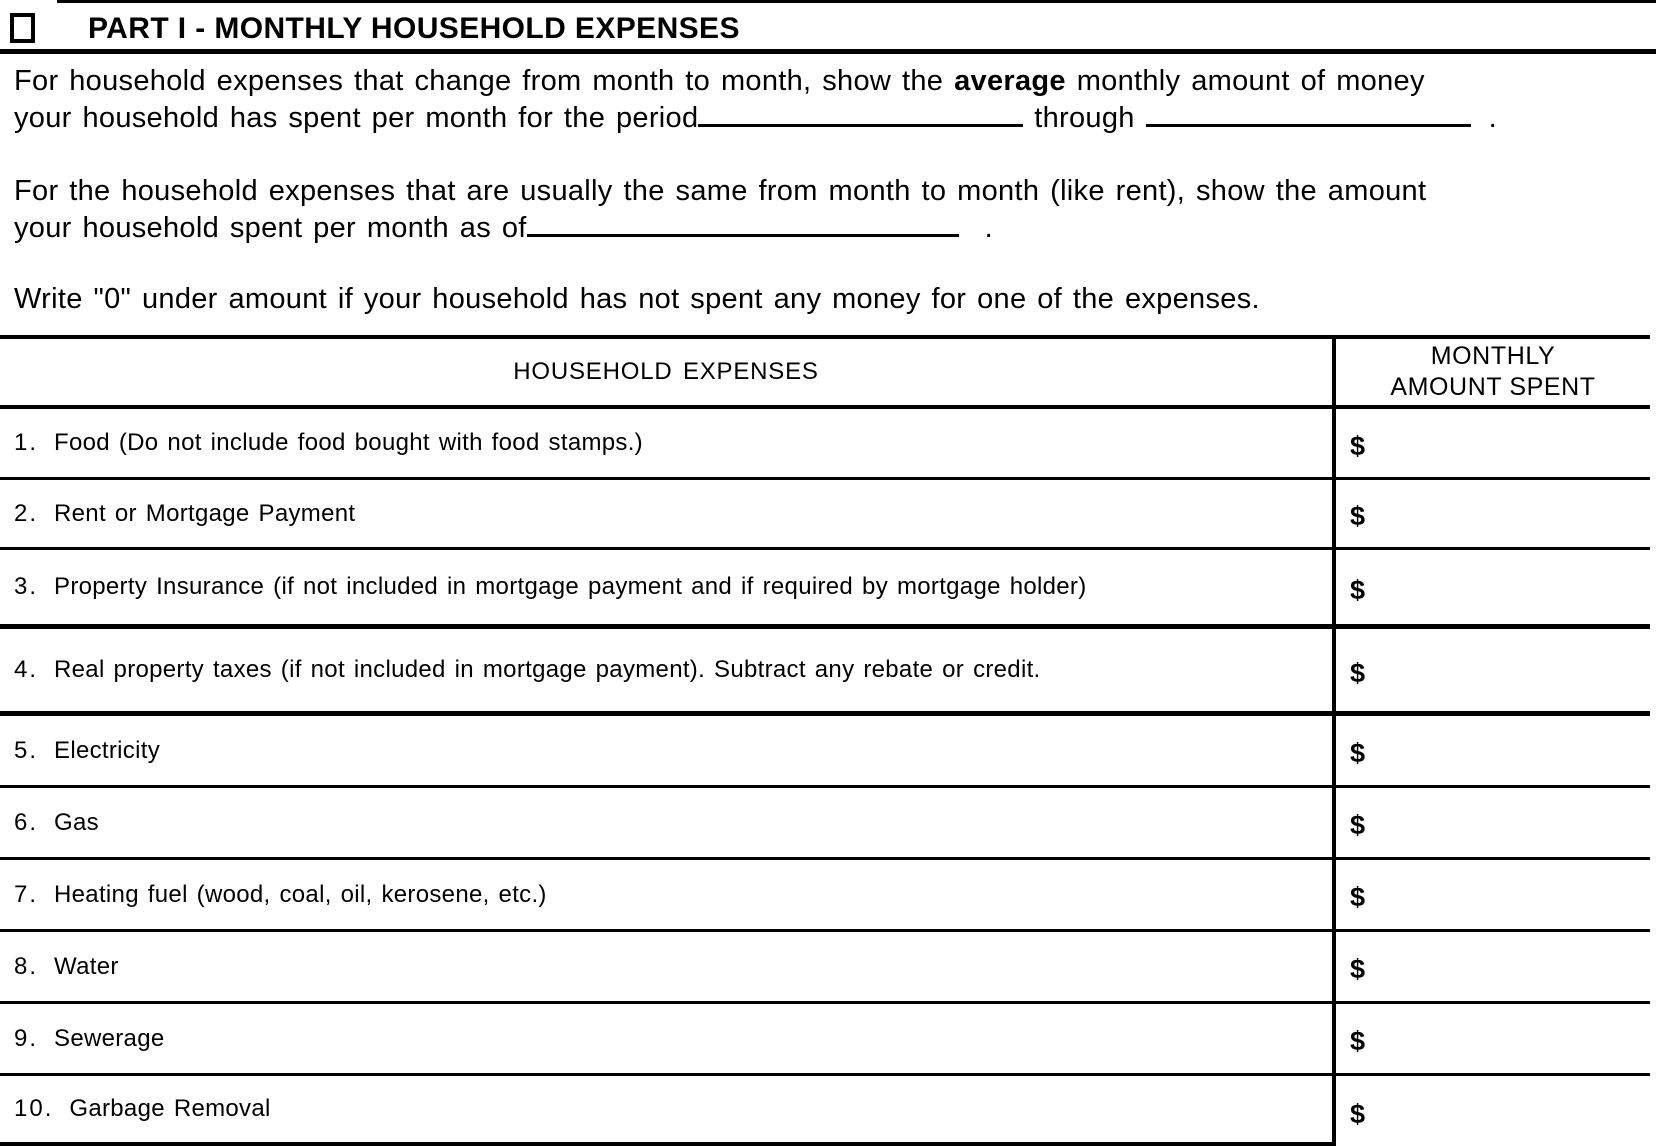 The width and height of the screenshot is (1656, 1146). What do you see at coordinates (856, 1) in the screenshot?
I see `top-rule` at bounding box center [856, 1].